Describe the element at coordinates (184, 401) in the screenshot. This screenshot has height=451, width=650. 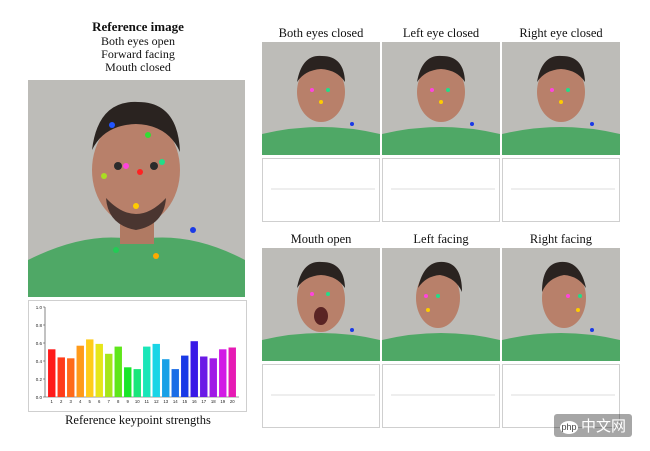
I see `x-tick-label: 15` at that location.